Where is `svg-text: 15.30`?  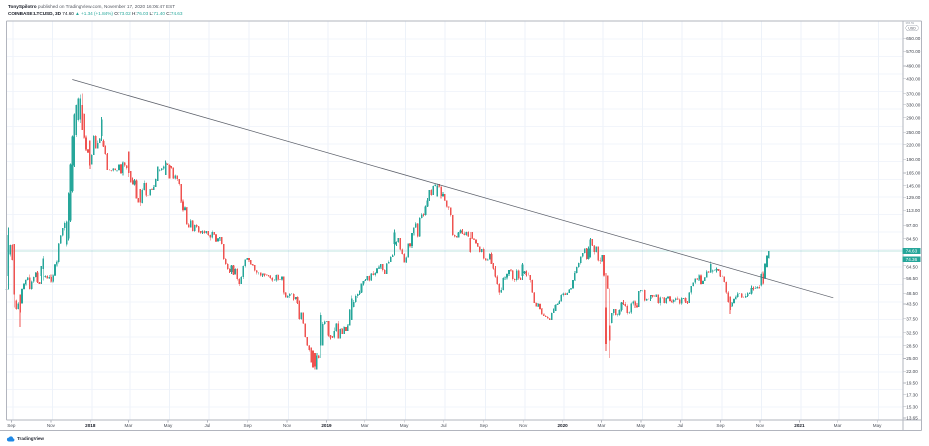
svg-text: 15.30 is located at coordinates (912, 407).